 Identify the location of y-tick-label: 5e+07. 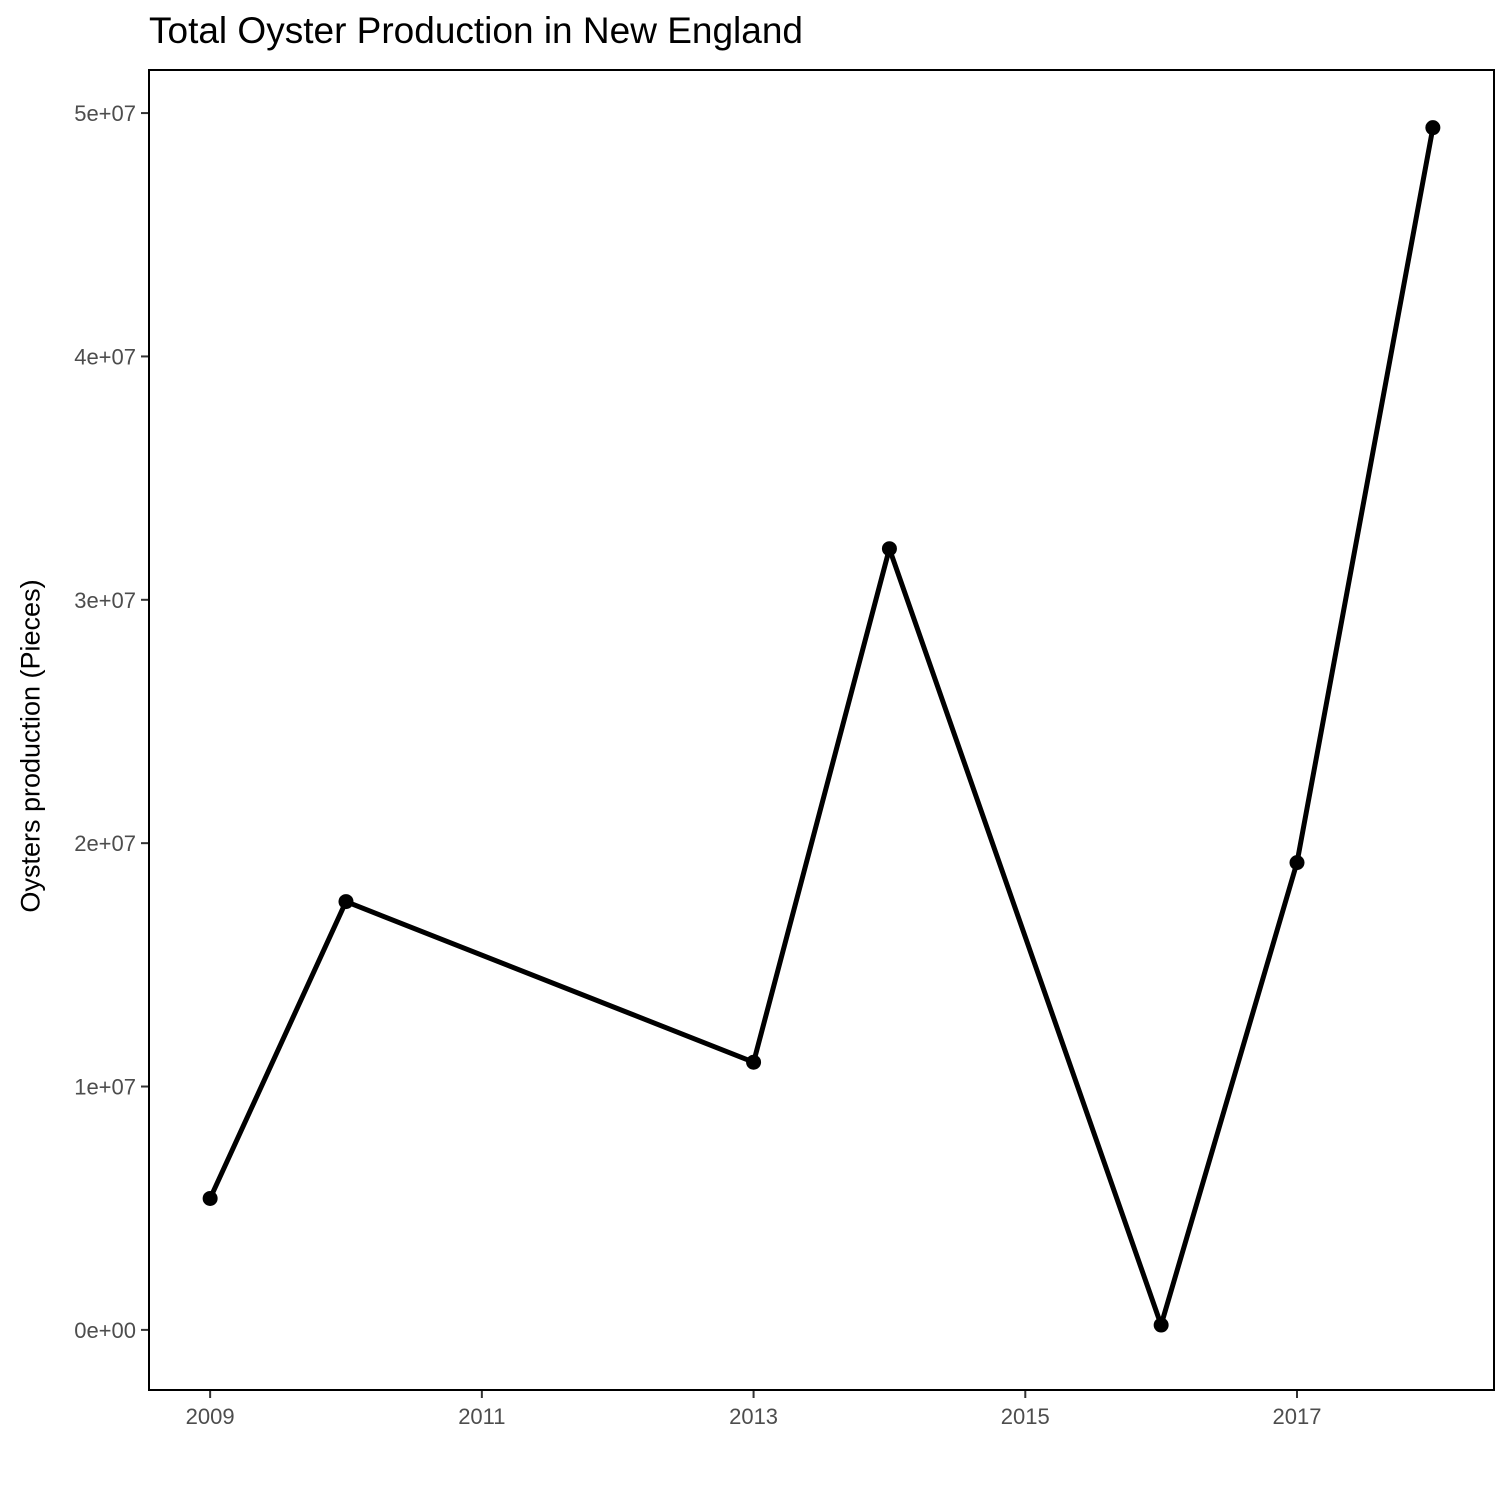
(105, 113).